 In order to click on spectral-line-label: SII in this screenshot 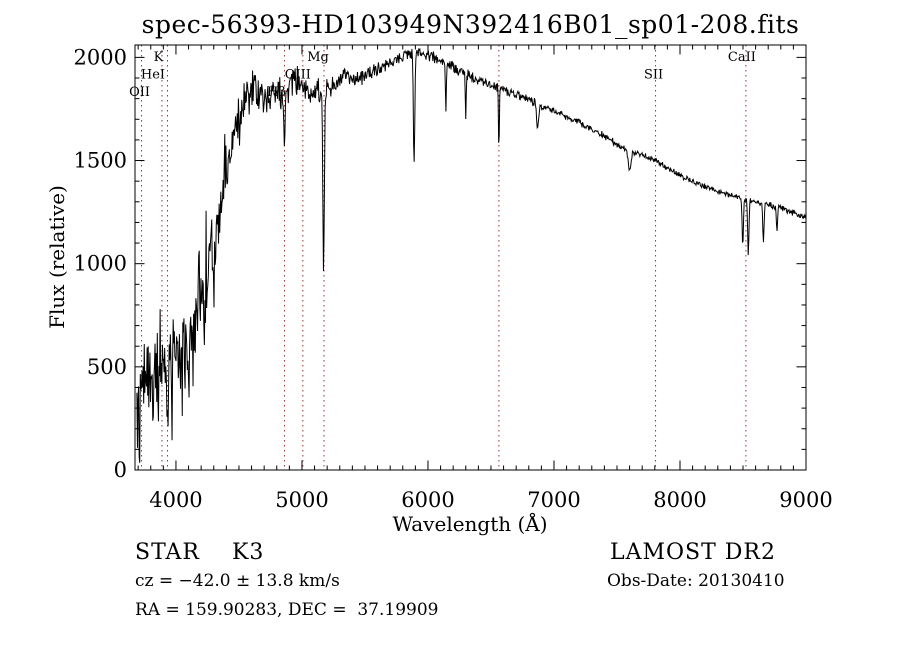, I will do `click(653, 75)`.